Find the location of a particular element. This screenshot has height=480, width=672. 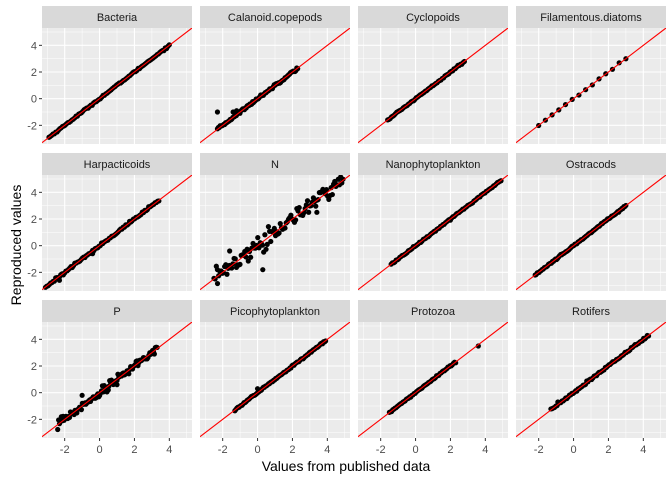

facet-strip-label: Calanoid.copepods is located at coordinates (275, 18).